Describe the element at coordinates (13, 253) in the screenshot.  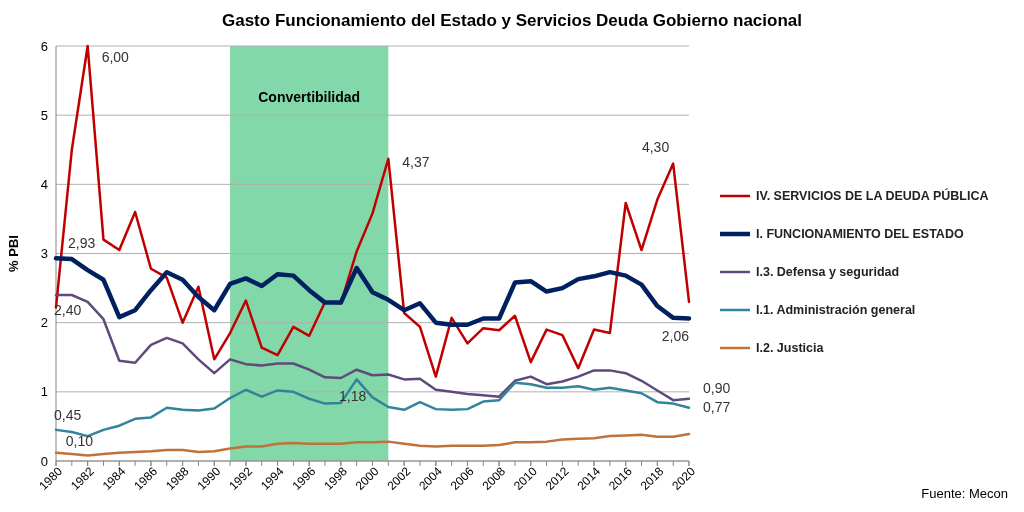
I see `y-axis-title: % PBI` at that location.